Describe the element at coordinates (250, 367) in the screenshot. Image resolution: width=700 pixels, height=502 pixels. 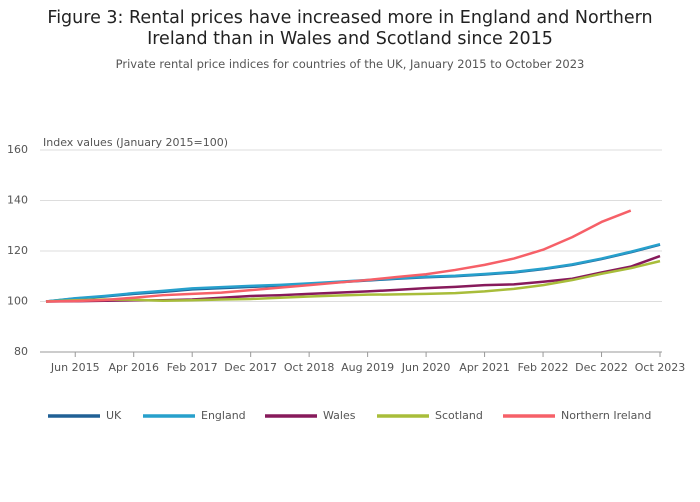
I see `x-tick-label: Dec 2017` at that location.